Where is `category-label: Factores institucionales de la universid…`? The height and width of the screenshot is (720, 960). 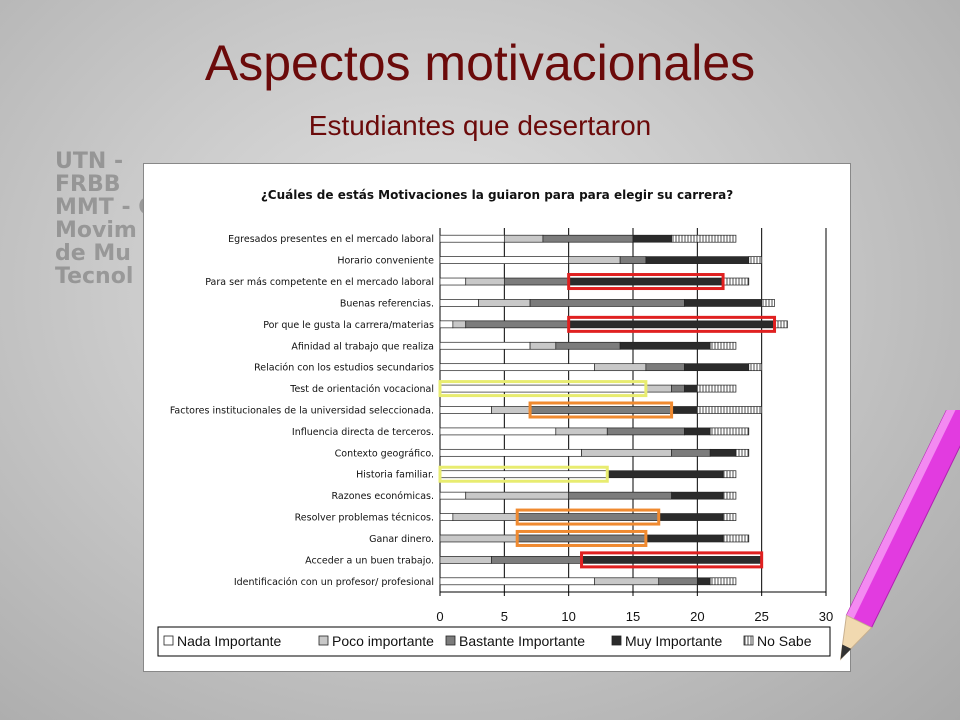
category-label: Factores institucionales de la universid… is located at coordinates (302, 411).